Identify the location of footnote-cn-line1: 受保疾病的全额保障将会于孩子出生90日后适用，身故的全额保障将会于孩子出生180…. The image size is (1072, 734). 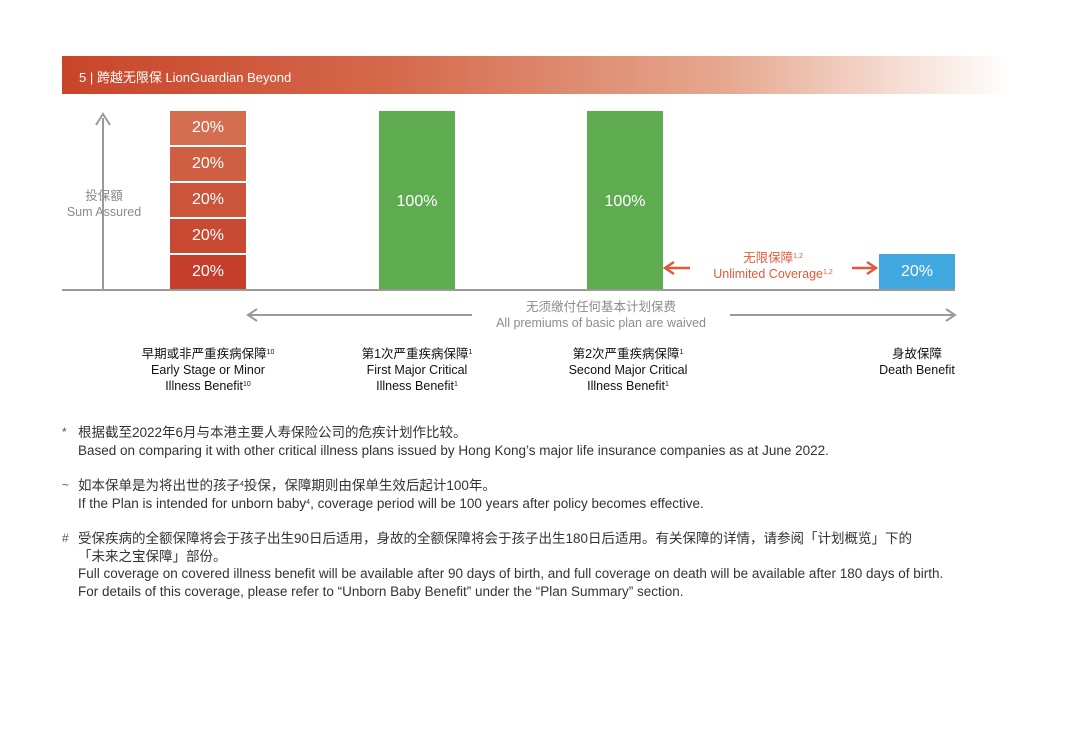
(495, 538).